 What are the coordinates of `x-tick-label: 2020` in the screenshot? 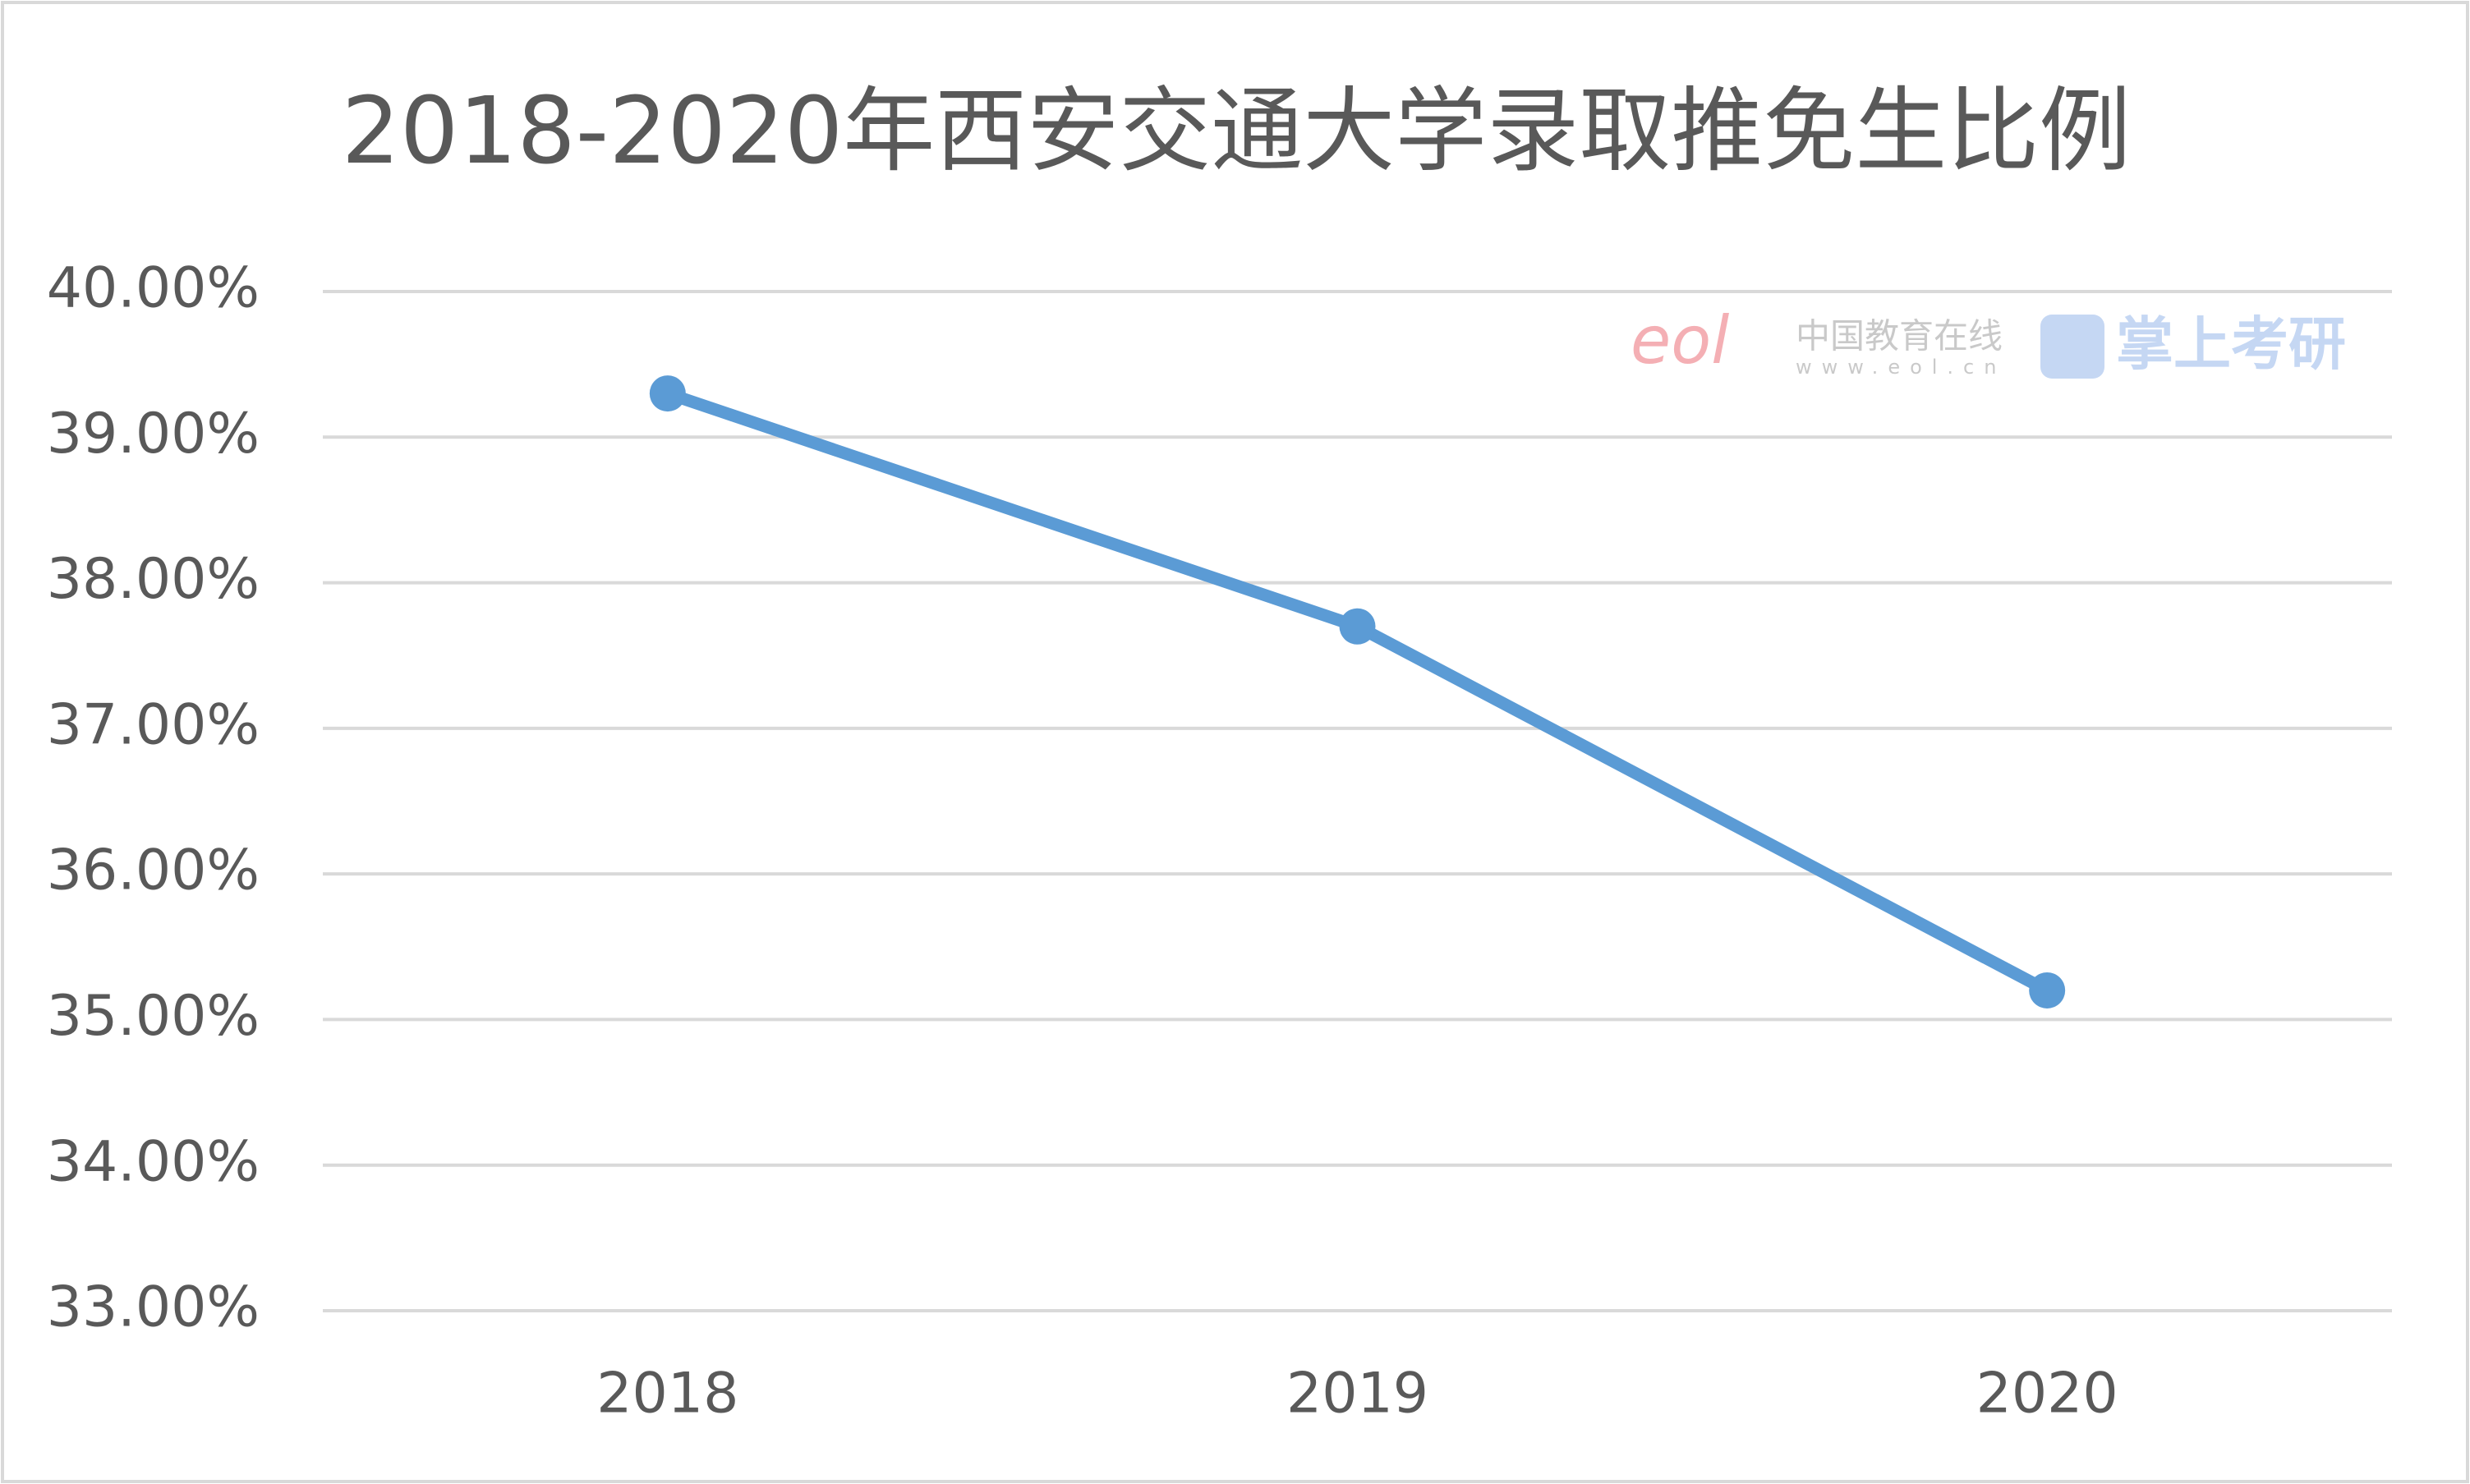 It's located at (2047, 1394).